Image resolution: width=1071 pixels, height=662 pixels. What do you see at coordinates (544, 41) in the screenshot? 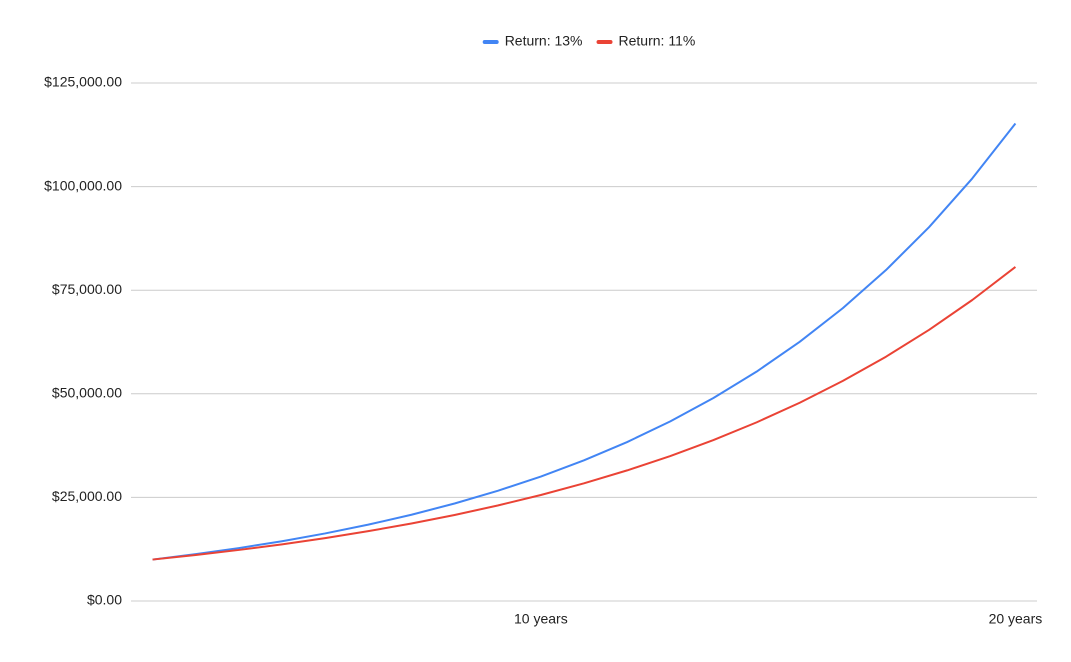
I see `legend-label: Return: 13%` at bounding box center [544, 41].